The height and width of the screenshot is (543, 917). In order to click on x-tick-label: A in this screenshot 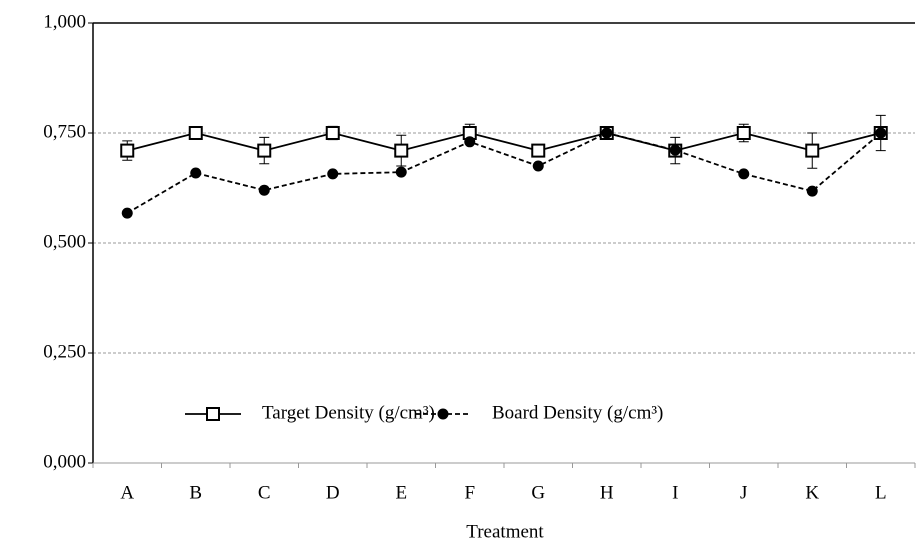, I will do `click(127, 492)`.